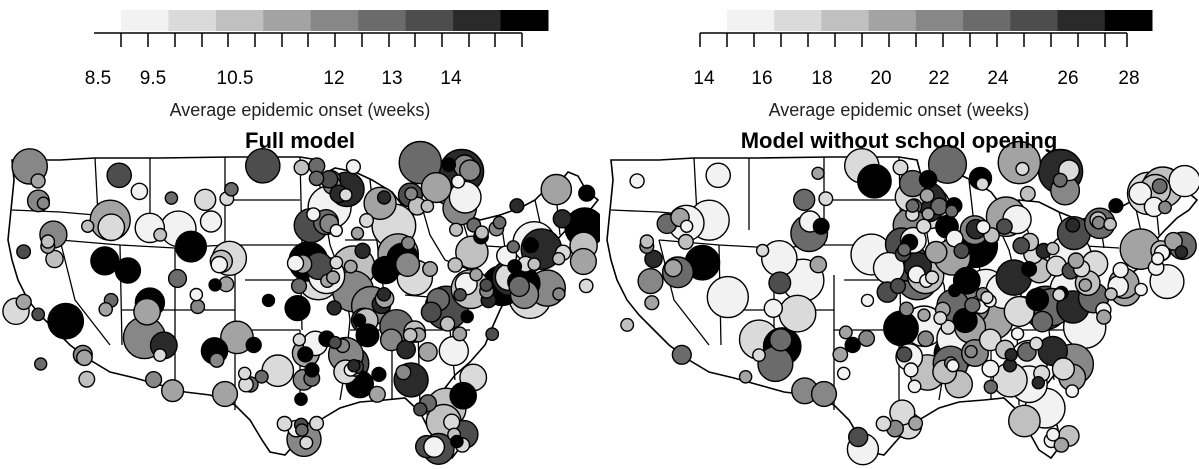 The height and width of the screenshot is (469, 1199). I want to click on legend-tick-label: 20, so click(881, 78).